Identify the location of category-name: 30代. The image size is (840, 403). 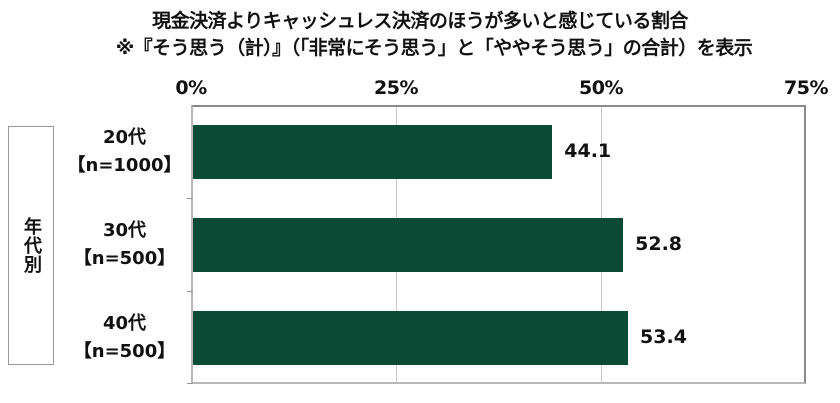
(124, 230).